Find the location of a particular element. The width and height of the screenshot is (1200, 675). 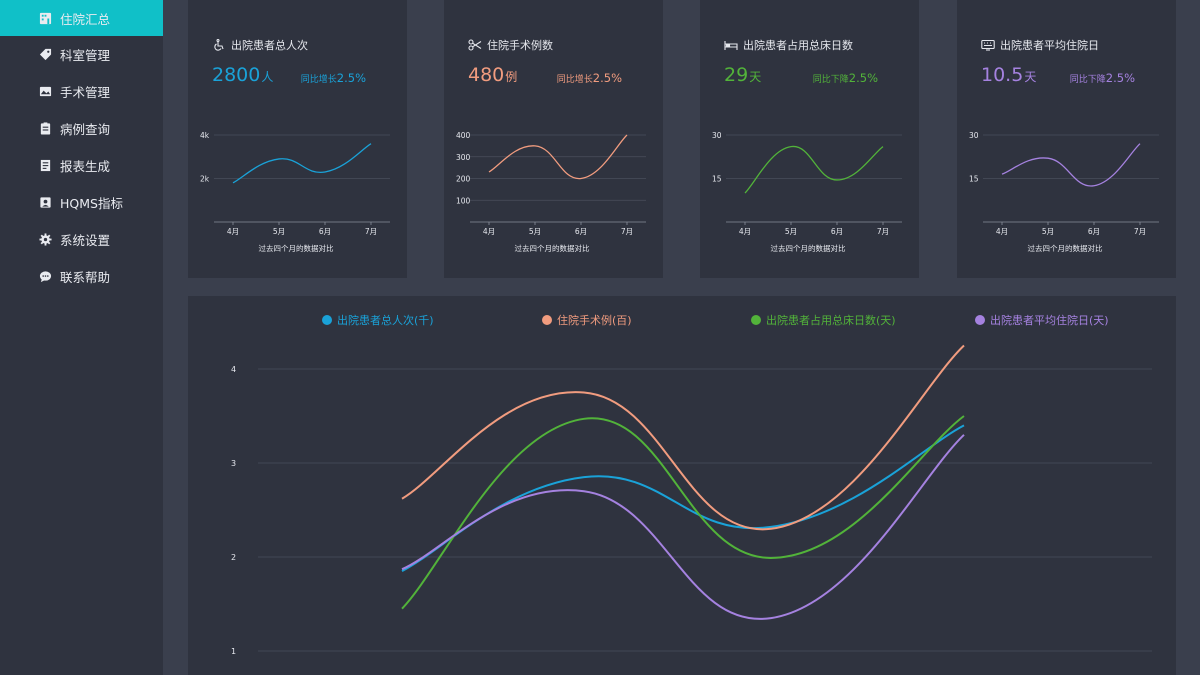

legend-item-surgeries: 住院手术例(百) is located at coordinates (587, 320).